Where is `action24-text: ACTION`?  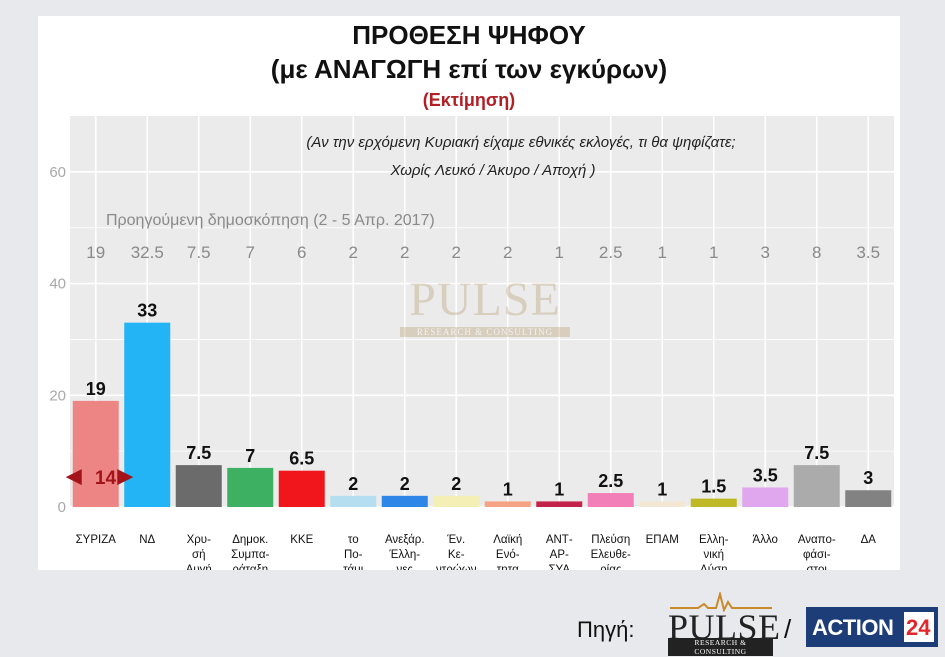
action24-text: ACTION is located at coordinates (853, 627).